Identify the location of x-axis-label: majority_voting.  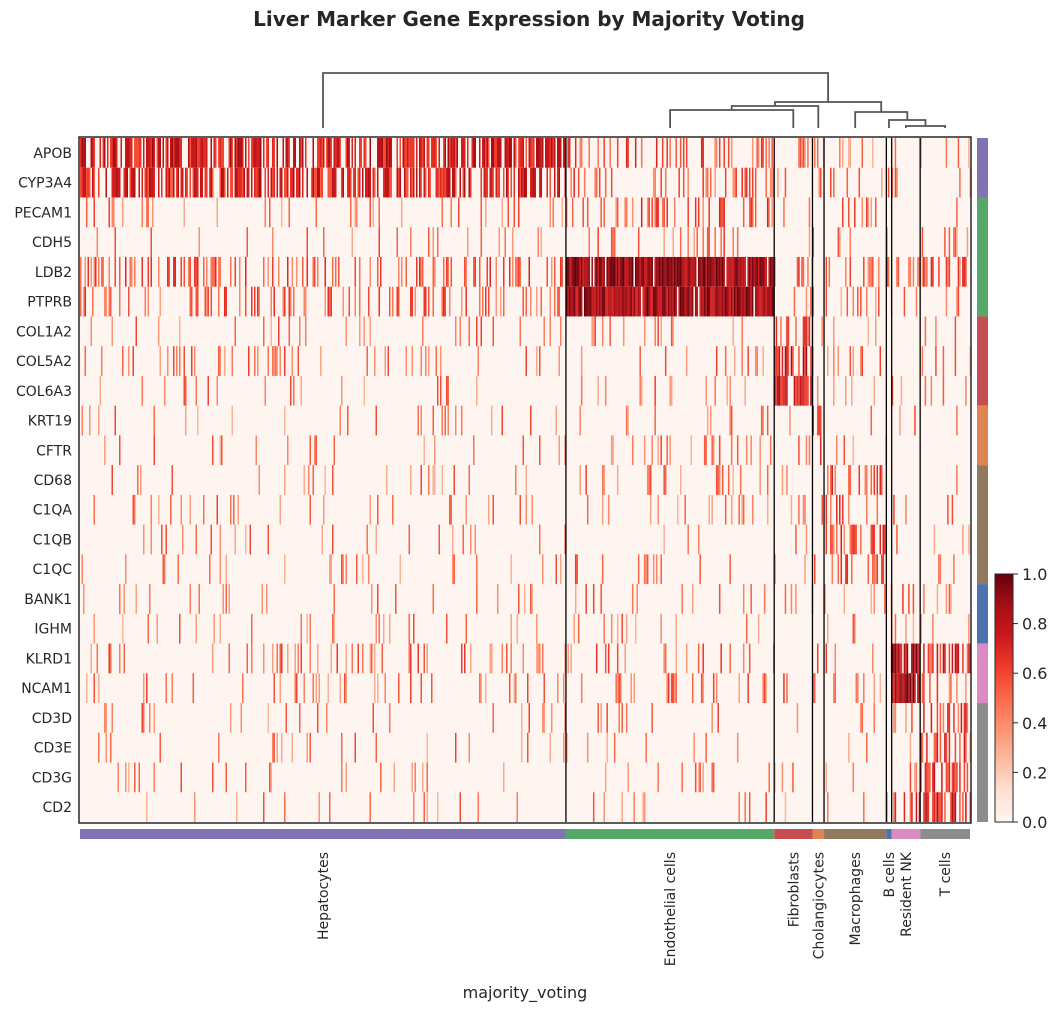
(525, 993).